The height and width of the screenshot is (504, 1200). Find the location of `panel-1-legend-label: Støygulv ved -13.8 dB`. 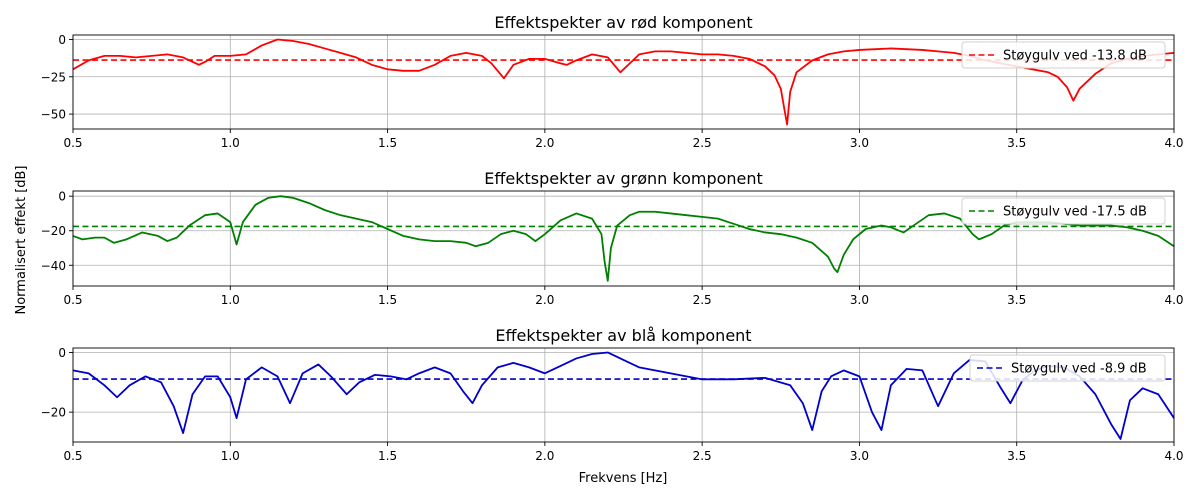

panel-1-legend-label: Støygulv ved -13.8 dB is located at coordinates (1075, 56).